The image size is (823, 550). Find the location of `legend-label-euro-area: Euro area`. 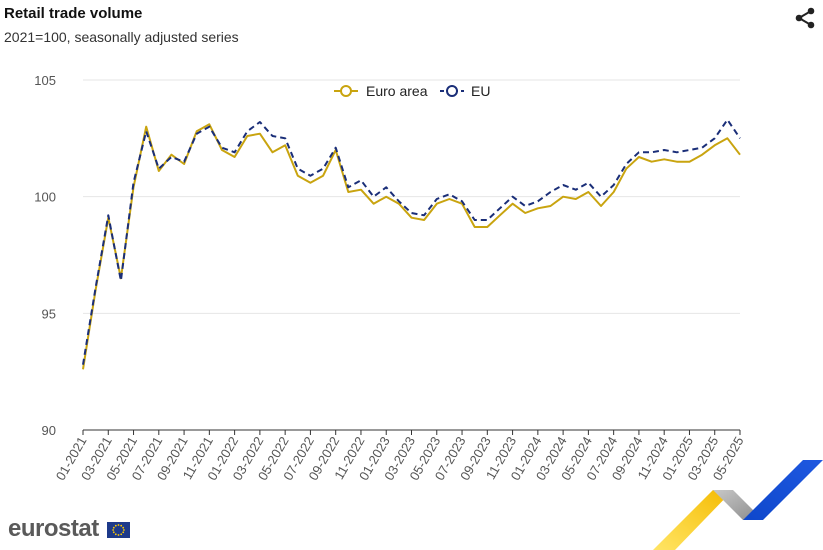

legend-label-euro-area: Euro area is located at coordinates (397, 91).